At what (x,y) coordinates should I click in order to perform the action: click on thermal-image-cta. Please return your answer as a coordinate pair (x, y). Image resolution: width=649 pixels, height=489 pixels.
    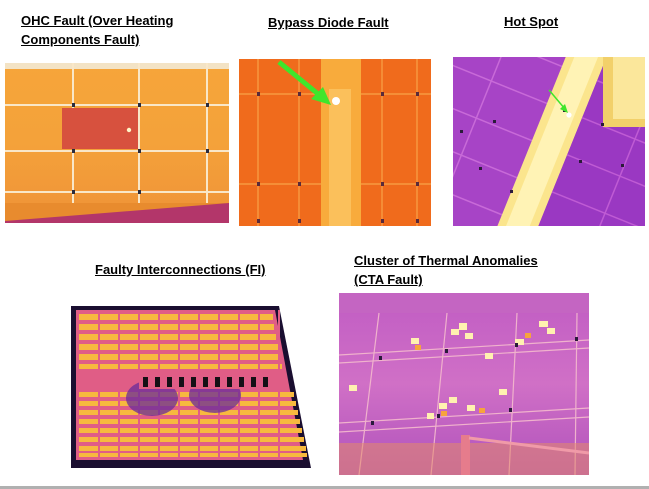
    Looking at the image, I should click on (464, 384).